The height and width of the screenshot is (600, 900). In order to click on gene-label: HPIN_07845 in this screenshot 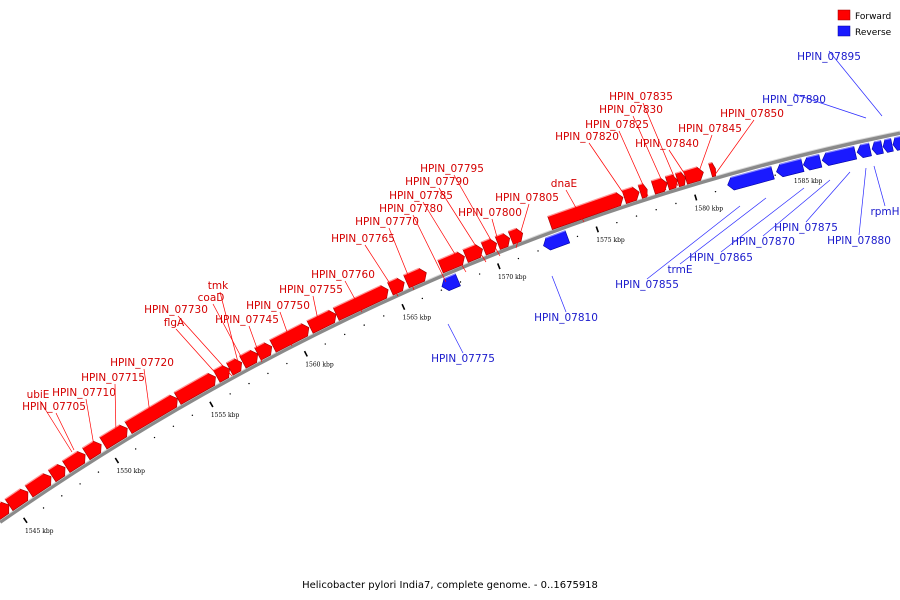, I will do `click(710, 129)`.